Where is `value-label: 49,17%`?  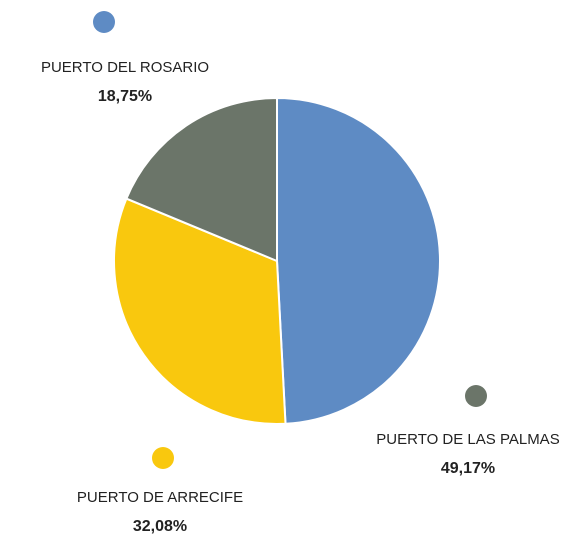
value-label: 49,17% is located at coordinates (468, 468).